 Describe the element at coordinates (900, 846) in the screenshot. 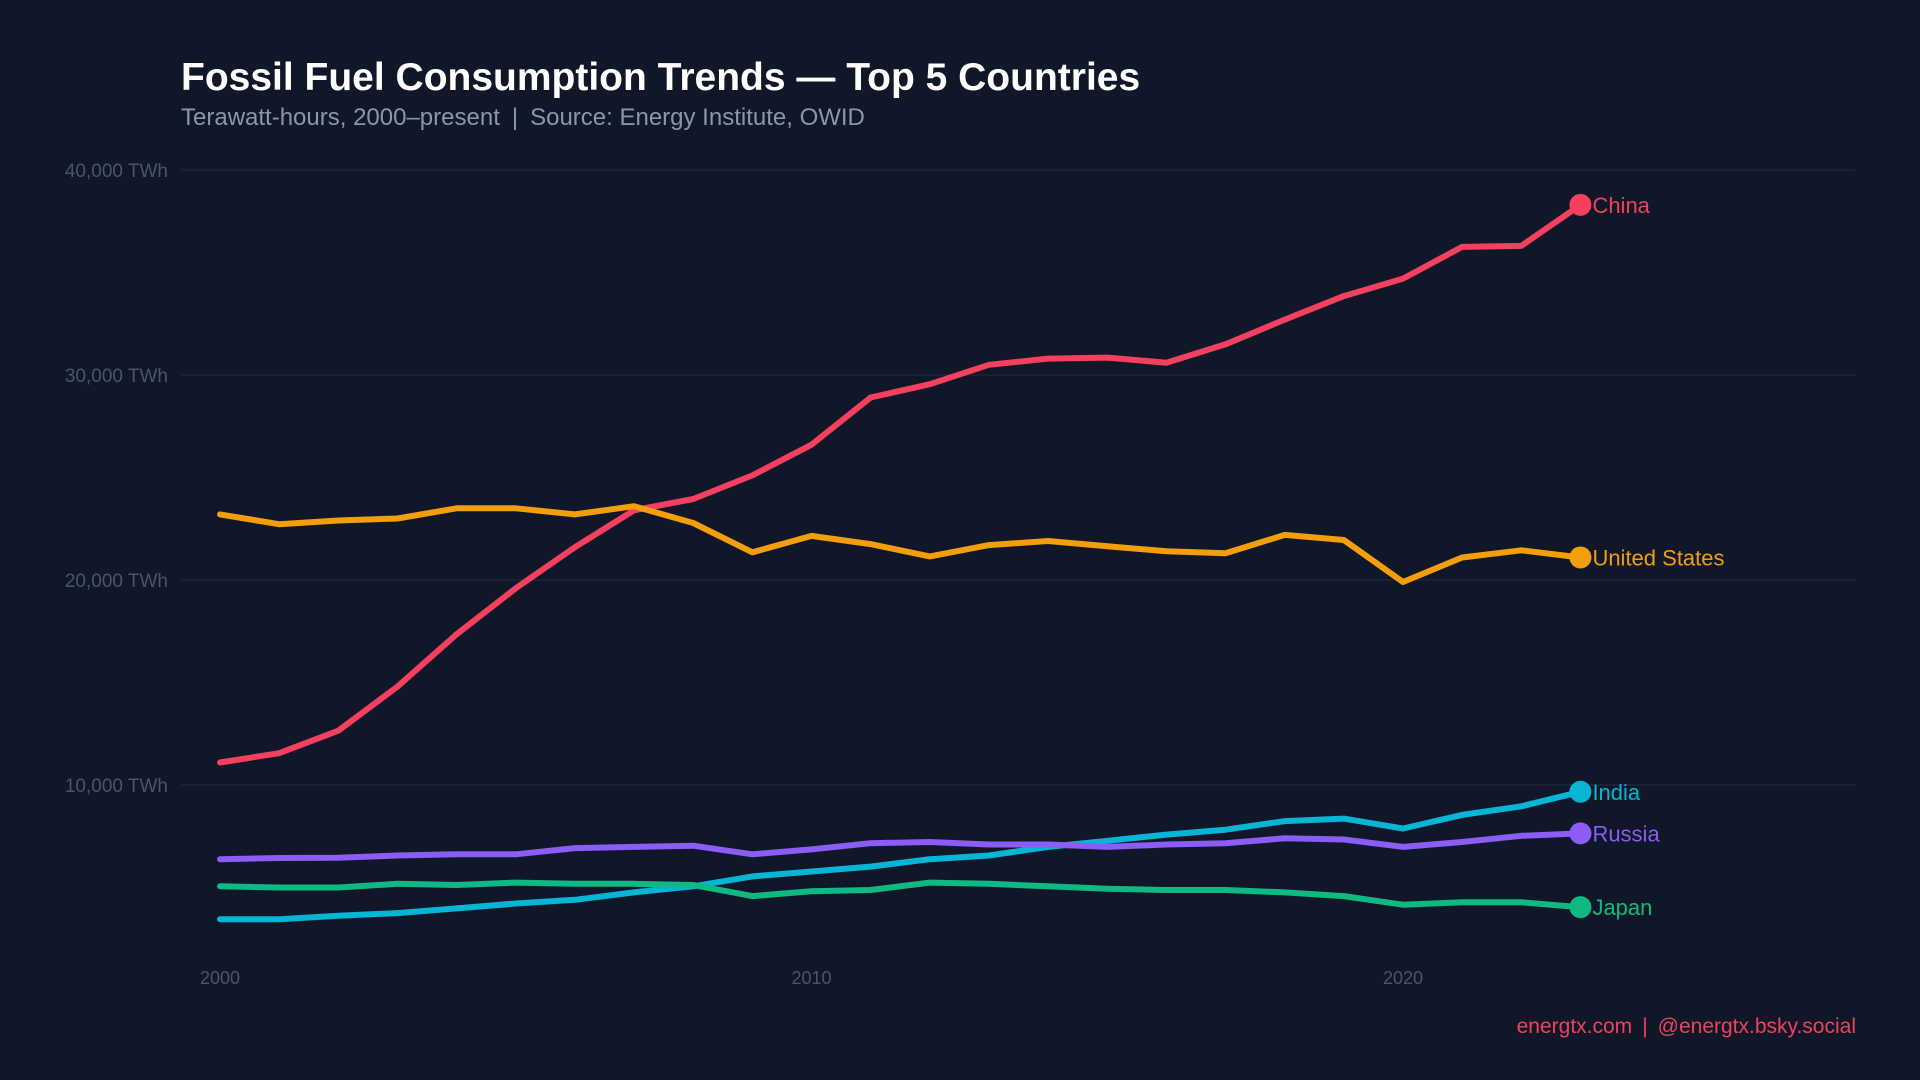

I see `series-line-russia` at that location.